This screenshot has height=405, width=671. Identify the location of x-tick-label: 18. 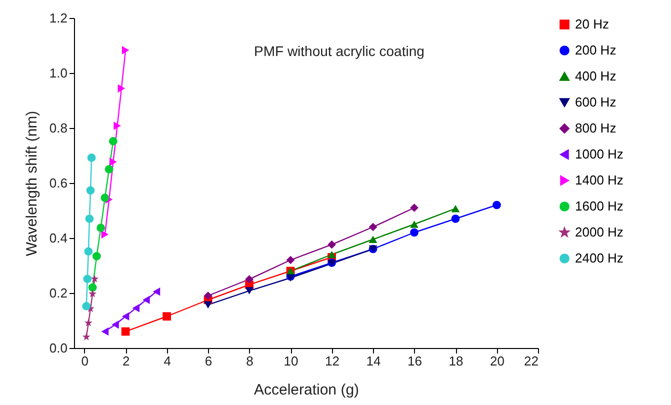
(456, 361).